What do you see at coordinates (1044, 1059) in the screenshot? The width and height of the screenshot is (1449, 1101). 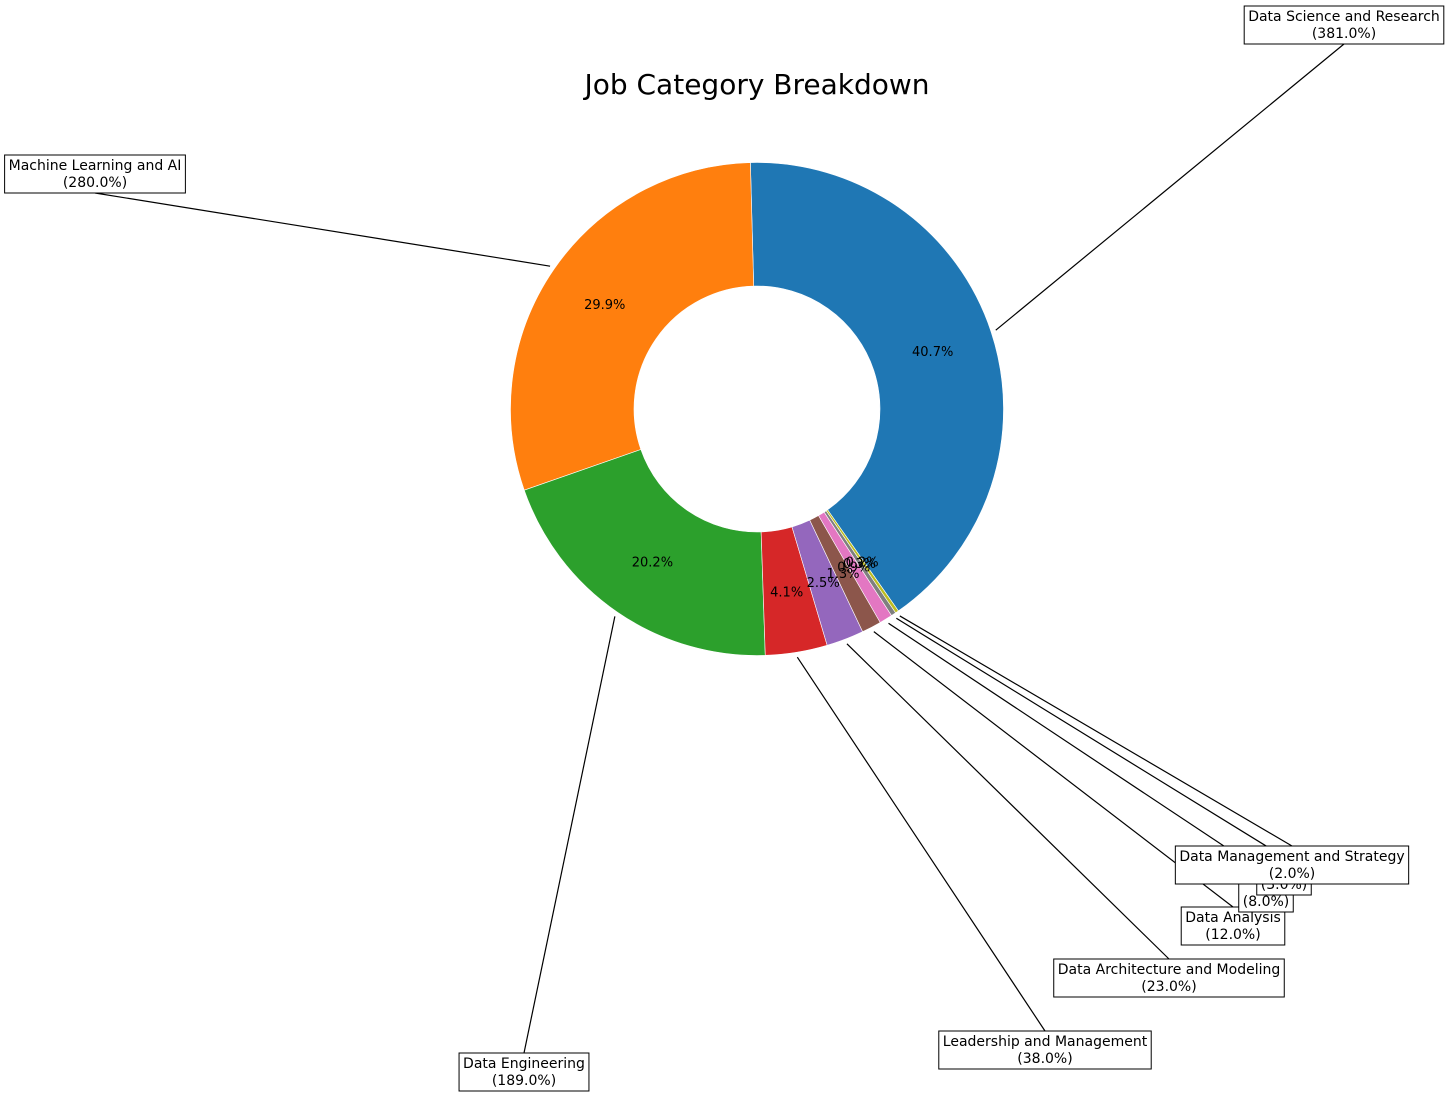 I see `category-value-label: (38.0%)` at bounding box center [1044, 1059].